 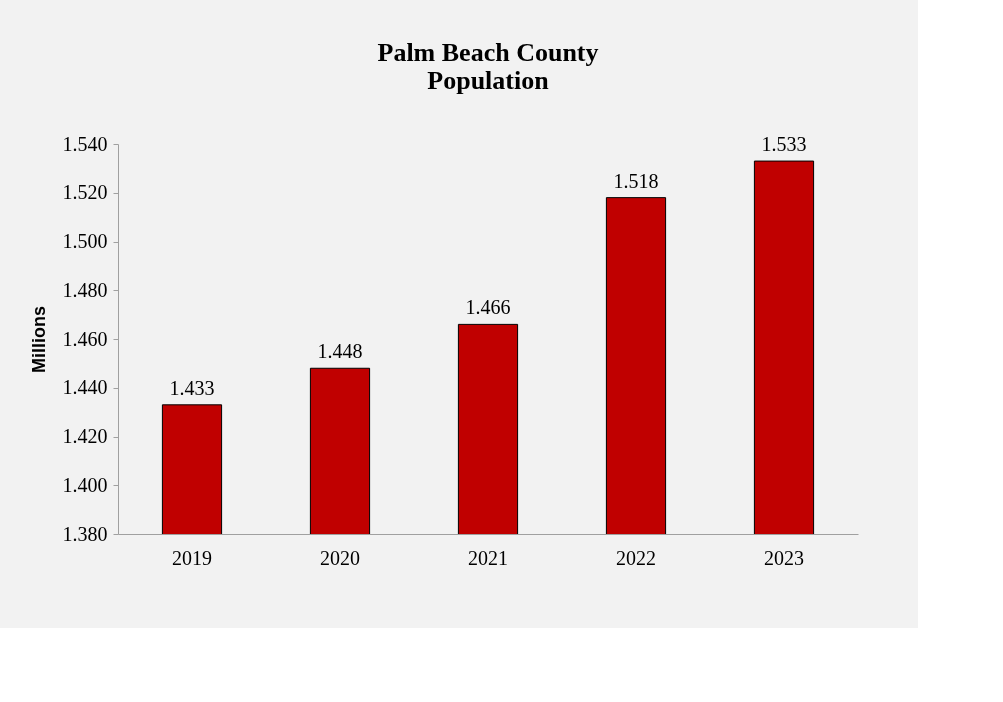 What do you see at coordinates (340, 557) in the screenshot?
I see `x-tick-label: 2020` at bounding box center [340, 557].